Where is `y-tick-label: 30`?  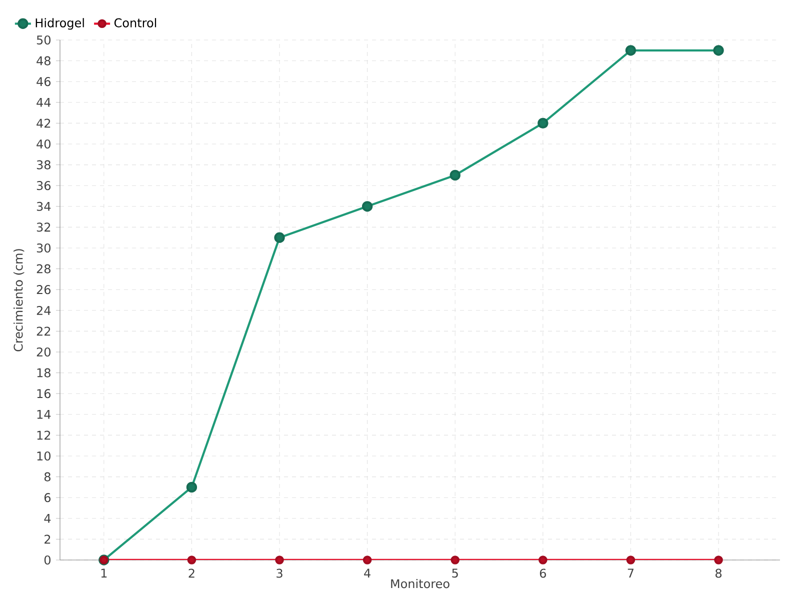 y-tick-label: 30 is located at coordinates (43, 248).